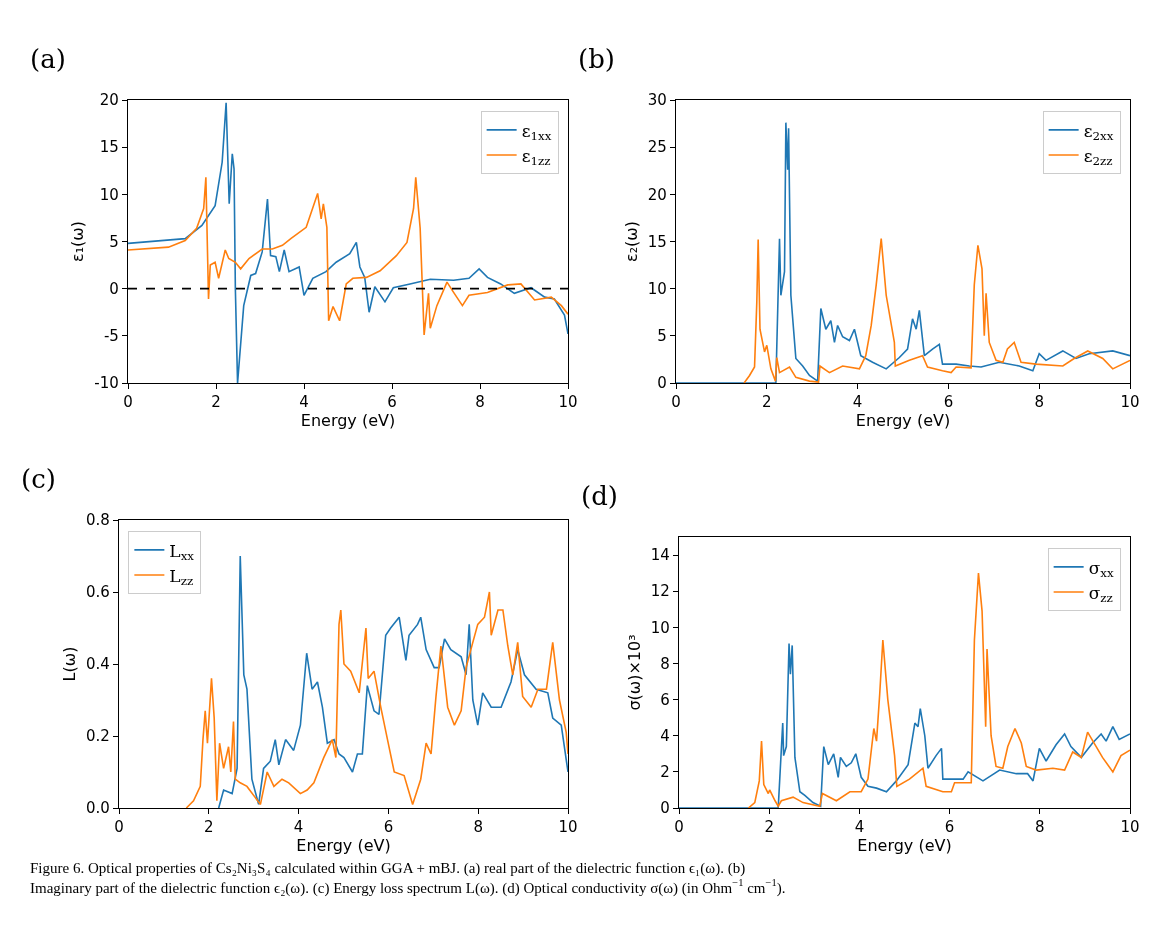 The height and width of the screenshot is (946, 1170). Describe the element at coordinates (408, 878) in the screenshot. I see `caption: Figure 6. Optical properties of Cs₂Ni₃S₄ calculated within GGA + mBJ. (a) real part of the dielectric function ϵ₁(ω). (b) Imaginary part of the dielectric function ϵ₂(ω). (c) Energy loss spectrum L(ω). (d) Optical conductivity σ(ω) (in Ohm$^{−1}$ cm$^{−1}$).` at that location.